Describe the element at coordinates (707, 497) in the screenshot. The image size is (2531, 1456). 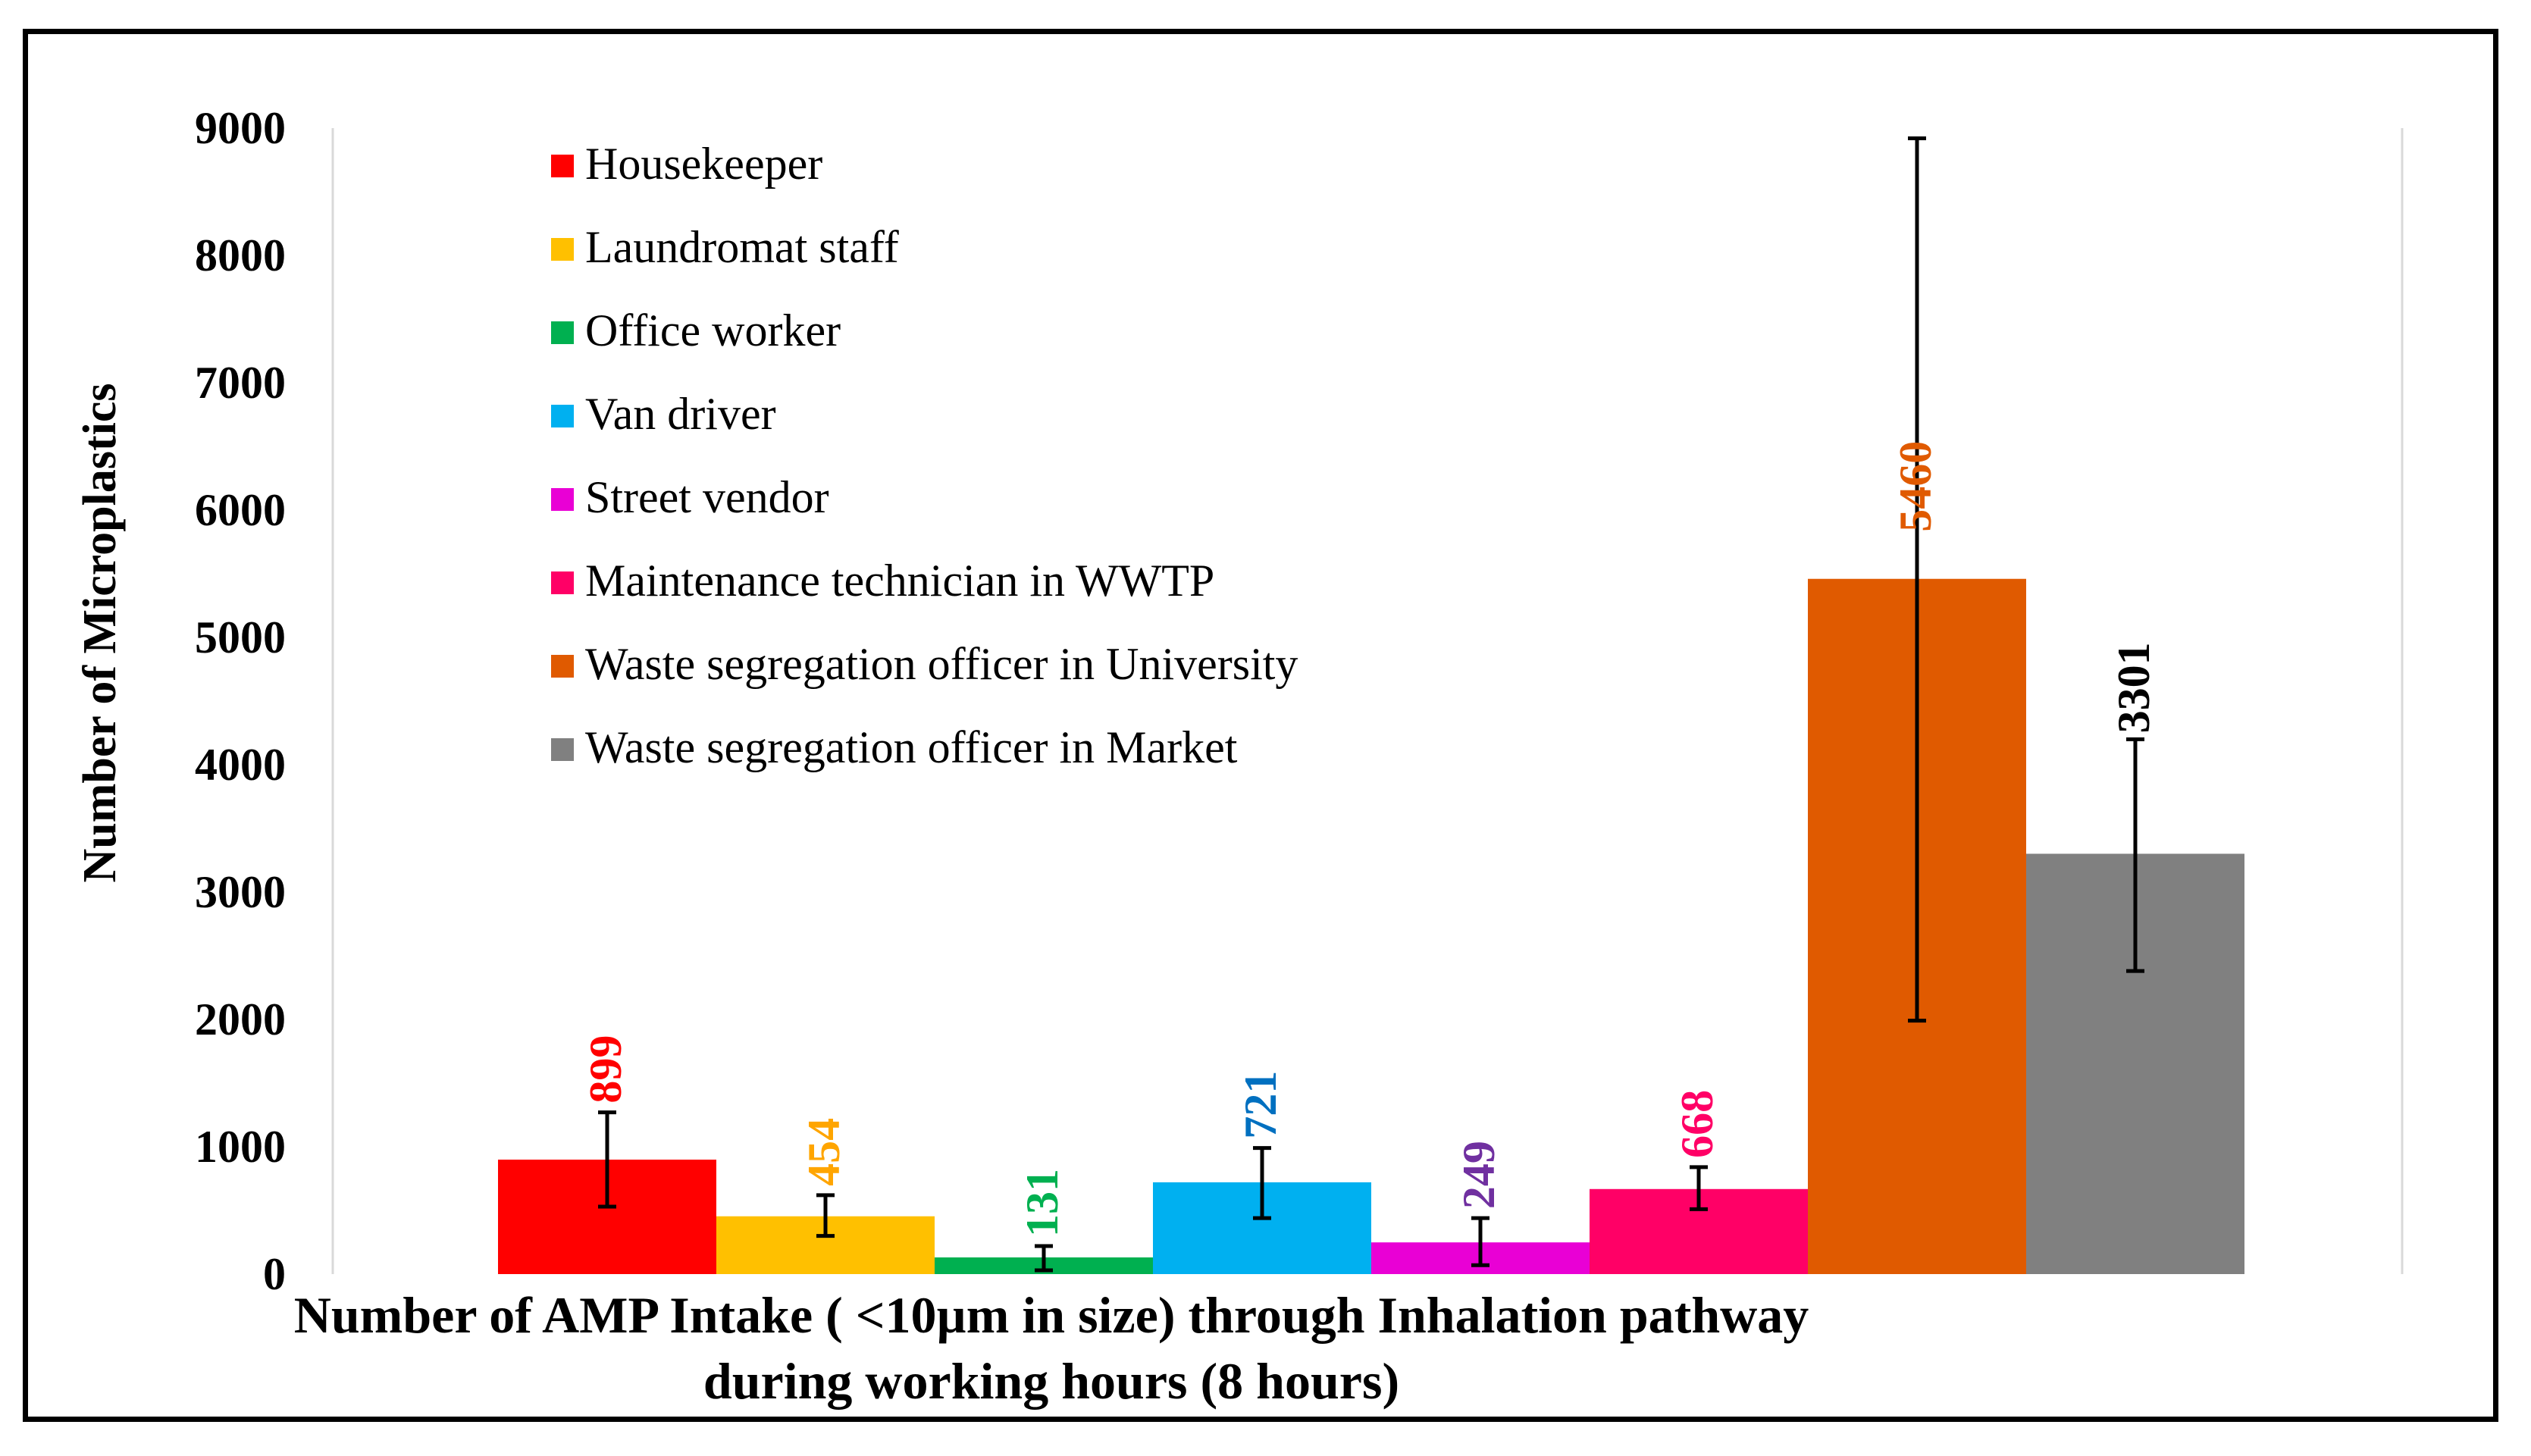
I see `legend-label: Street vendor` at that location.